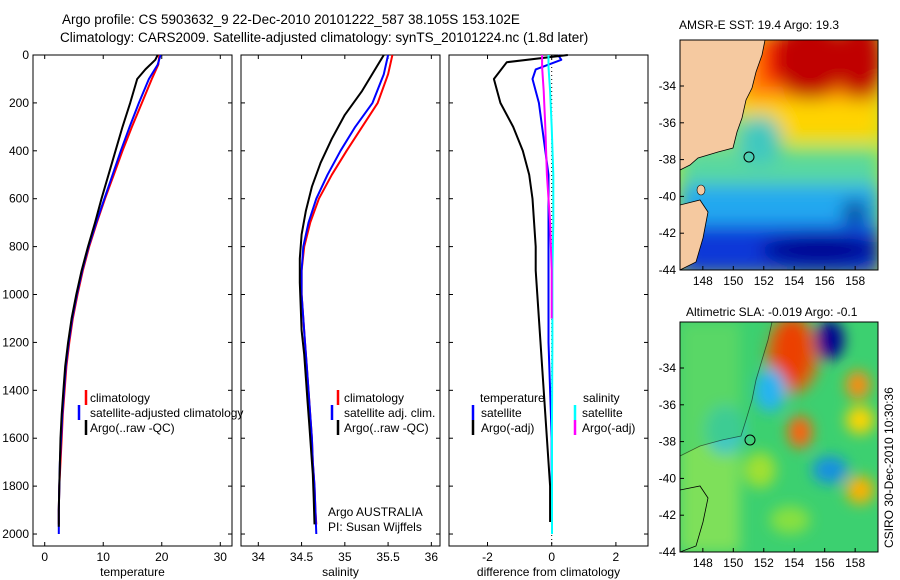  Describe the element at coordinates (15, 342) in the screenshot. I see `depth-tick-label: 1200` at that location.